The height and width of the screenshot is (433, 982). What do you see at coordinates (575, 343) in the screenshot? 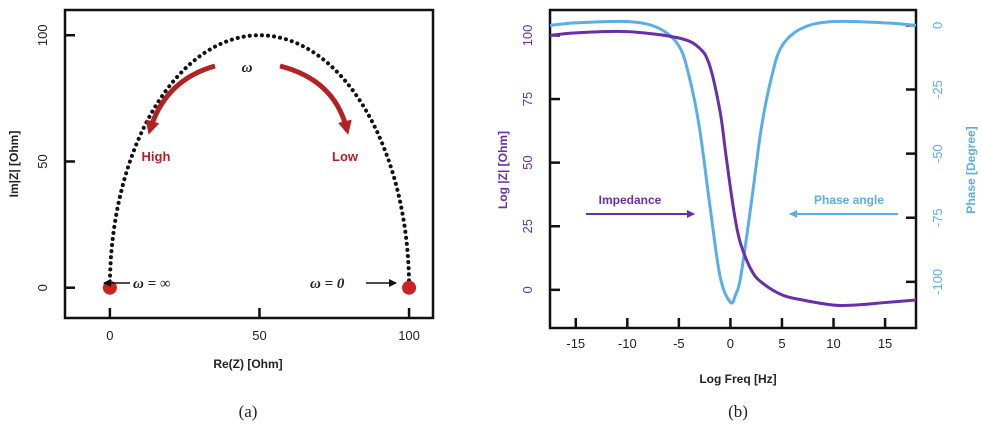
I see `bode-x-tick-label: -15` at bounding box center [575, 343].